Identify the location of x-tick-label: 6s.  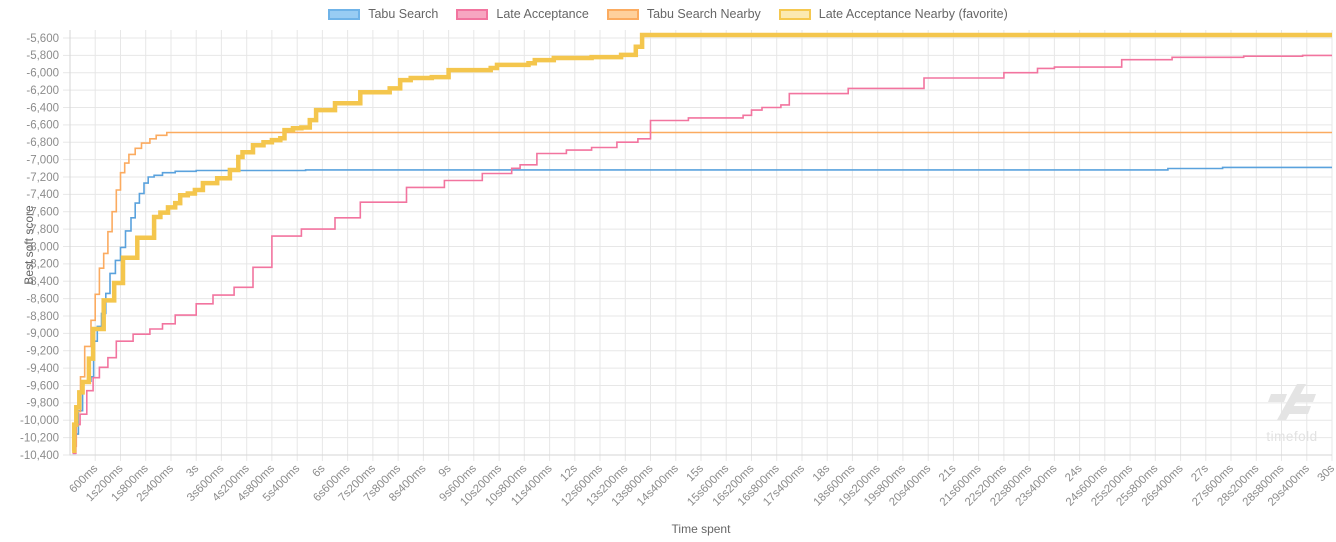
(318, 470).